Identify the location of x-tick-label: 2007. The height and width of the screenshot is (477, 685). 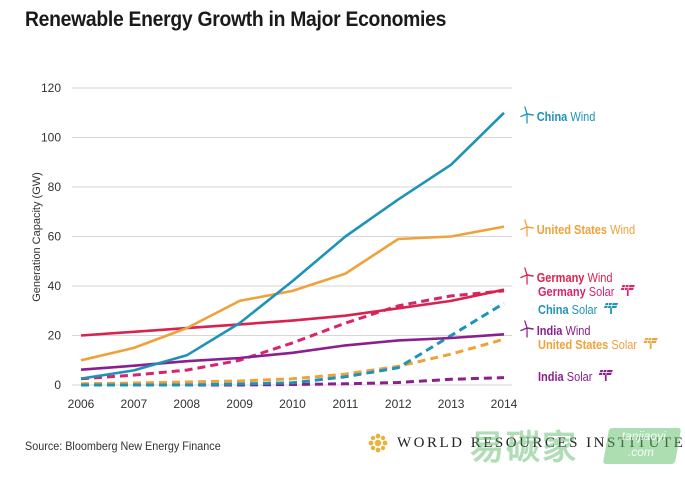
(134, 404).